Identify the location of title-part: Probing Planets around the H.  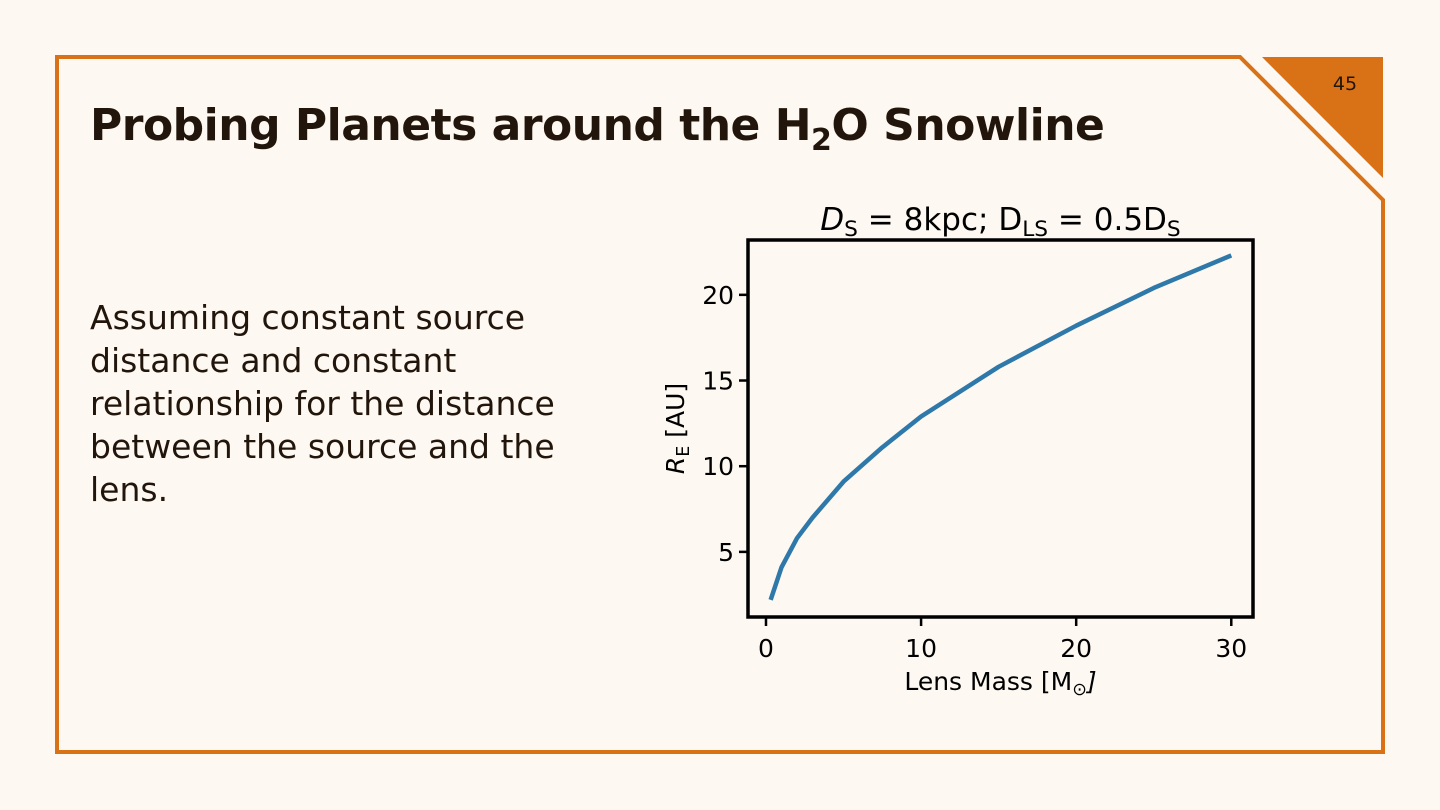
(451, 125).